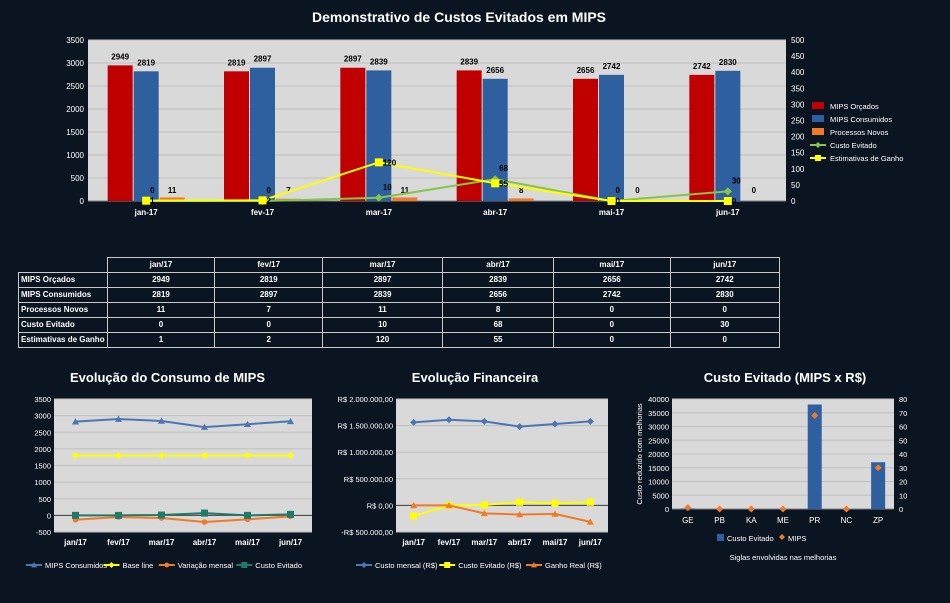 The image size is (950, 603). Describe the element at coordinates (161, 340) in the screenshot. I see `table-cell: 1` at that location.